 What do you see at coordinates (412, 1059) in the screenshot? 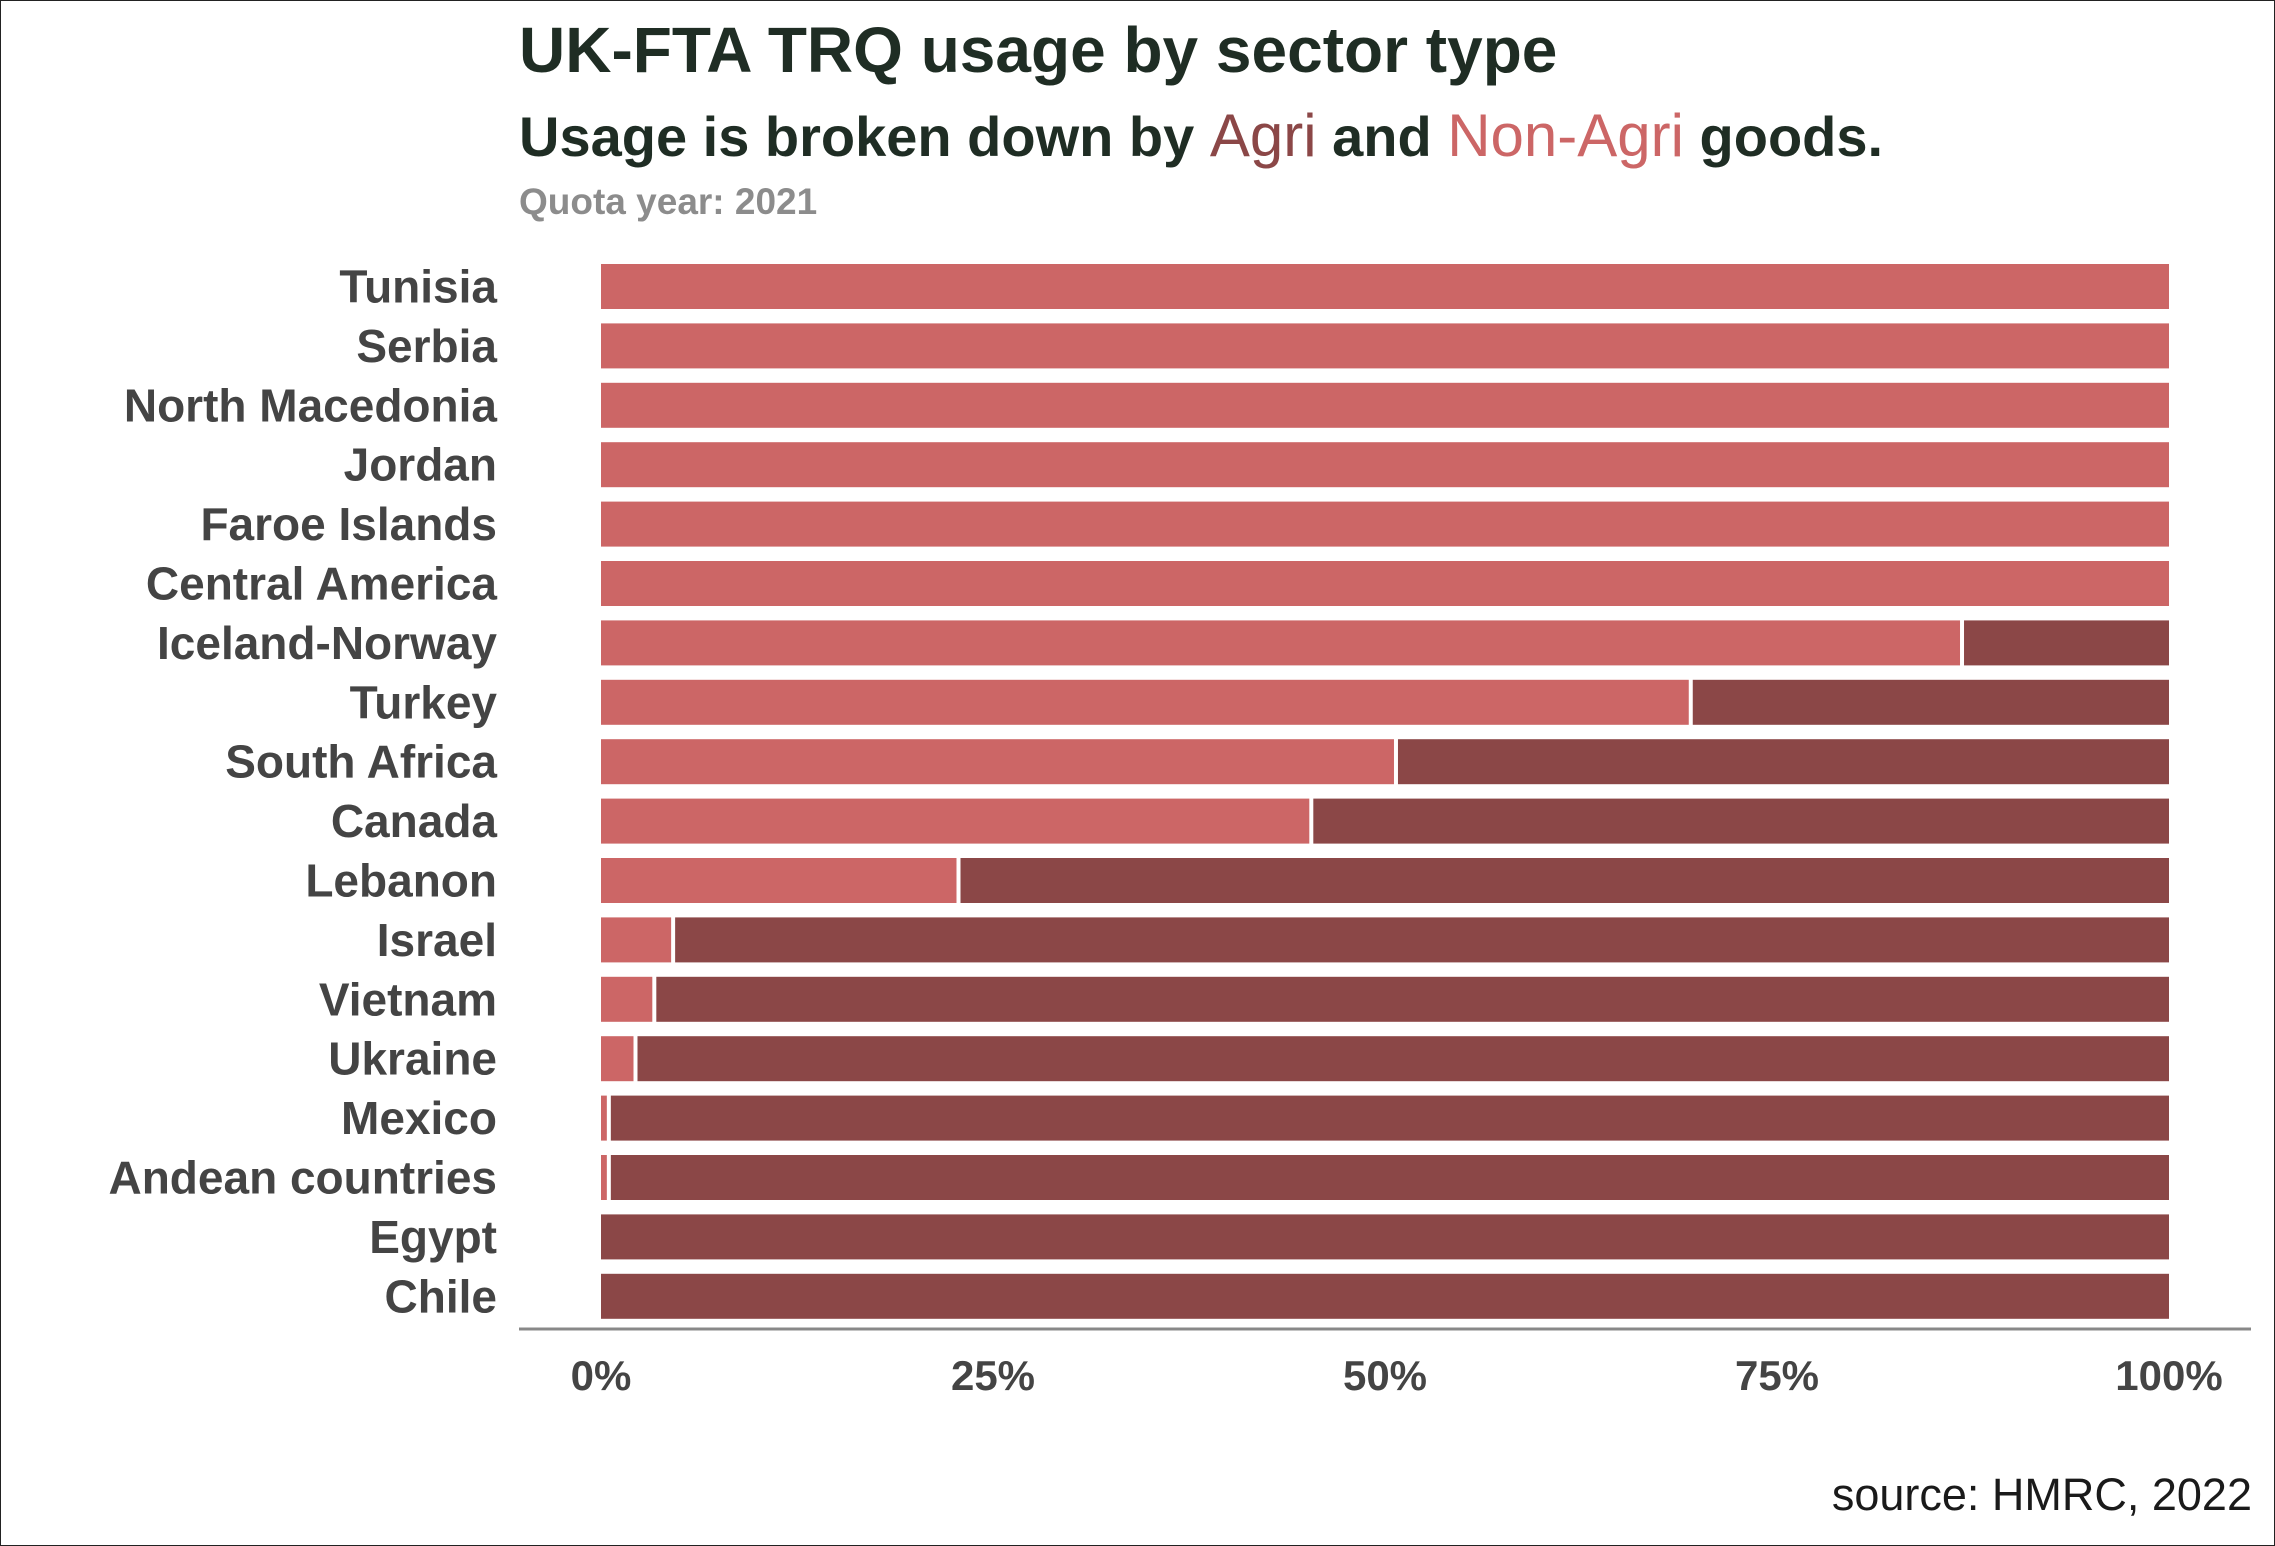
I see `y-label-ukraine: Ukraine` at bounding box center [412, 1059].